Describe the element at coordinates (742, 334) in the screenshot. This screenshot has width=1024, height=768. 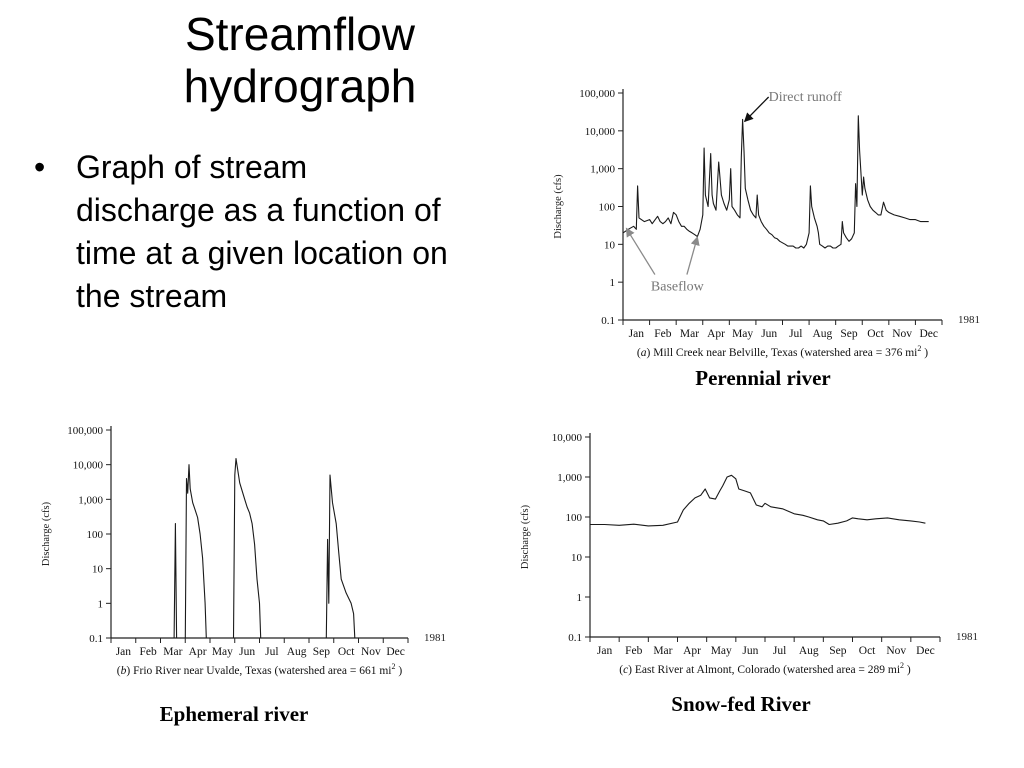
I see `chart-a-month-label: May` at that location.